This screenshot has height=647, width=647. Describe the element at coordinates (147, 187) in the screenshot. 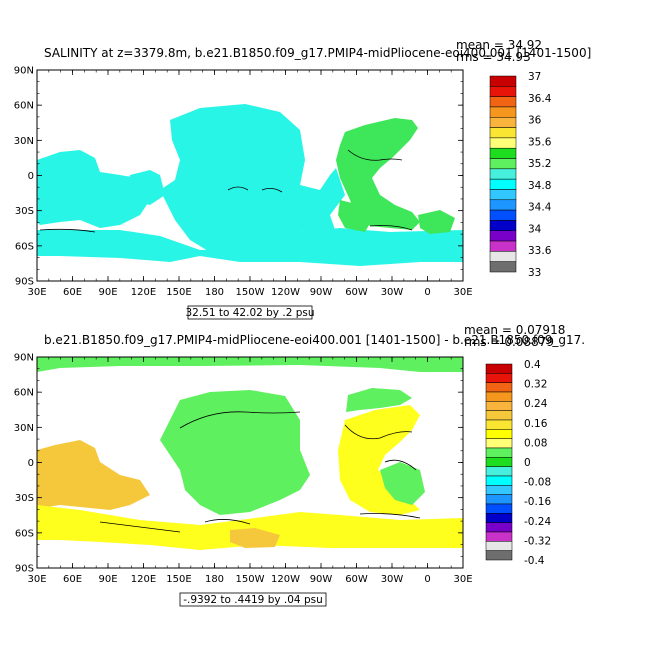

I see `salinity-west-pacific` at that location.